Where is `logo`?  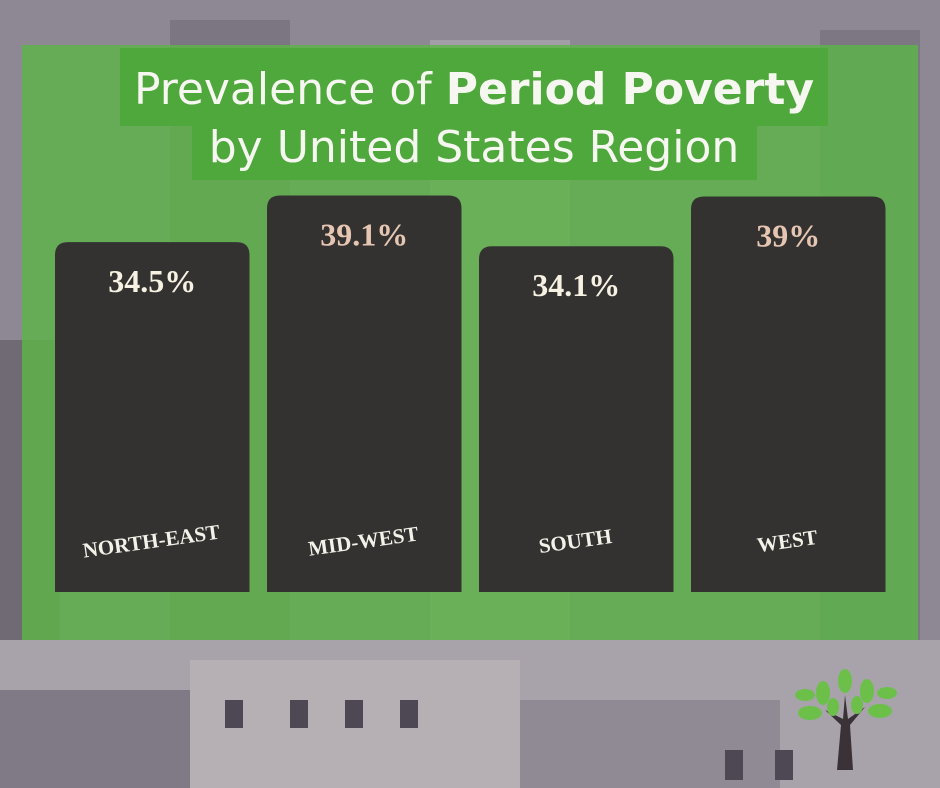
logo is located at coordinates (846, 719).